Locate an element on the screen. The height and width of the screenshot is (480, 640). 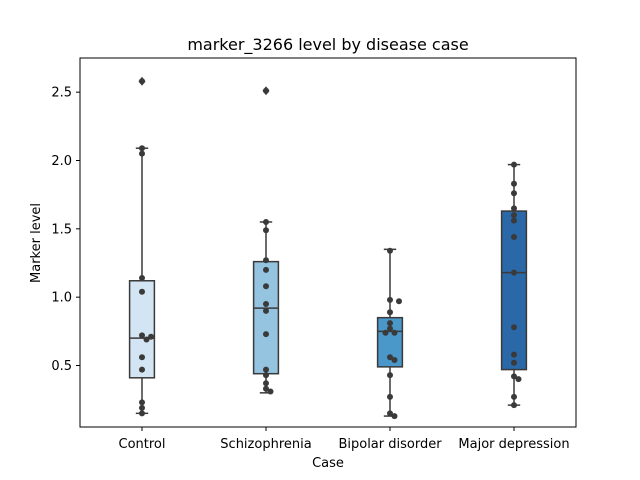
x-tick-label: Major depression is located at coordinates (513, 444).